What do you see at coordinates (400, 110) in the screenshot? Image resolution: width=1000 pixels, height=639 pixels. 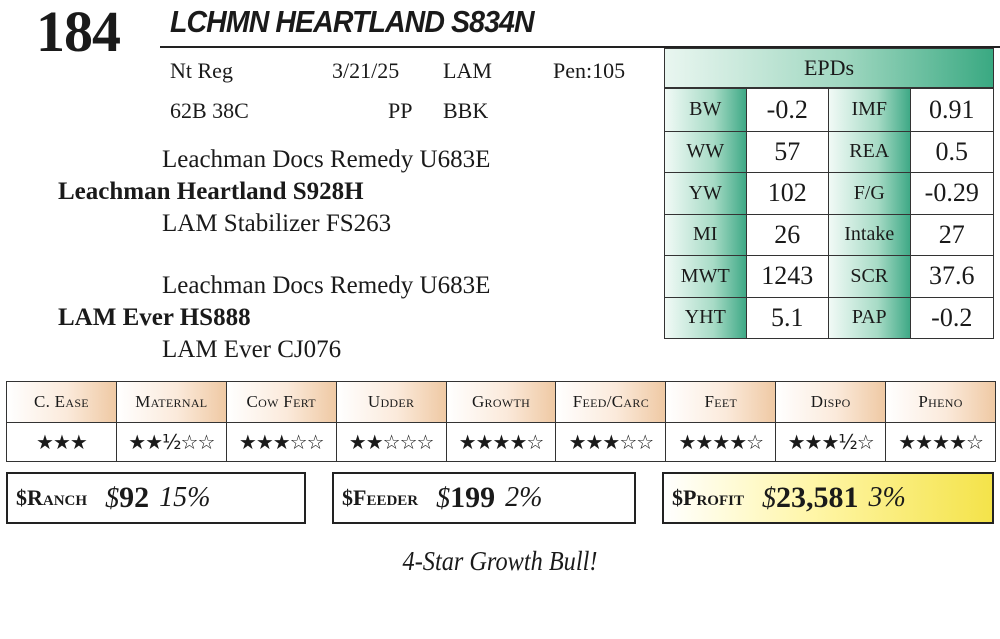 I see `polled-status: PP` at bounding box center [400, 110].